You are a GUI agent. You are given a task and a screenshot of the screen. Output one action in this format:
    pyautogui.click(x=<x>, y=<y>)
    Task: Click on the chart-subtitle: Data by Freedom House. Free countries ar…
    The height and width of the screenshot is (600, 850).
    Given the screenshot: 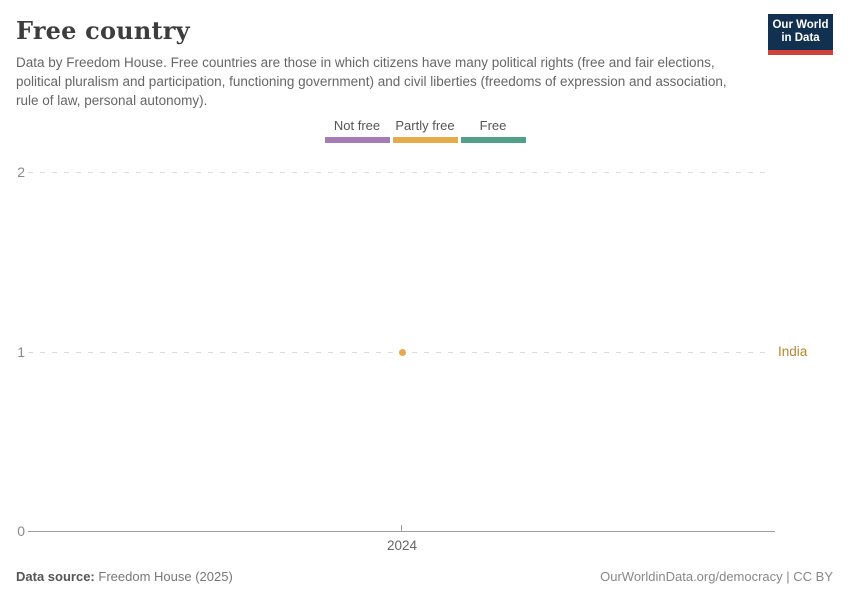 What is the action you would take?
    pyautogui.click(x=371, y=81)
    